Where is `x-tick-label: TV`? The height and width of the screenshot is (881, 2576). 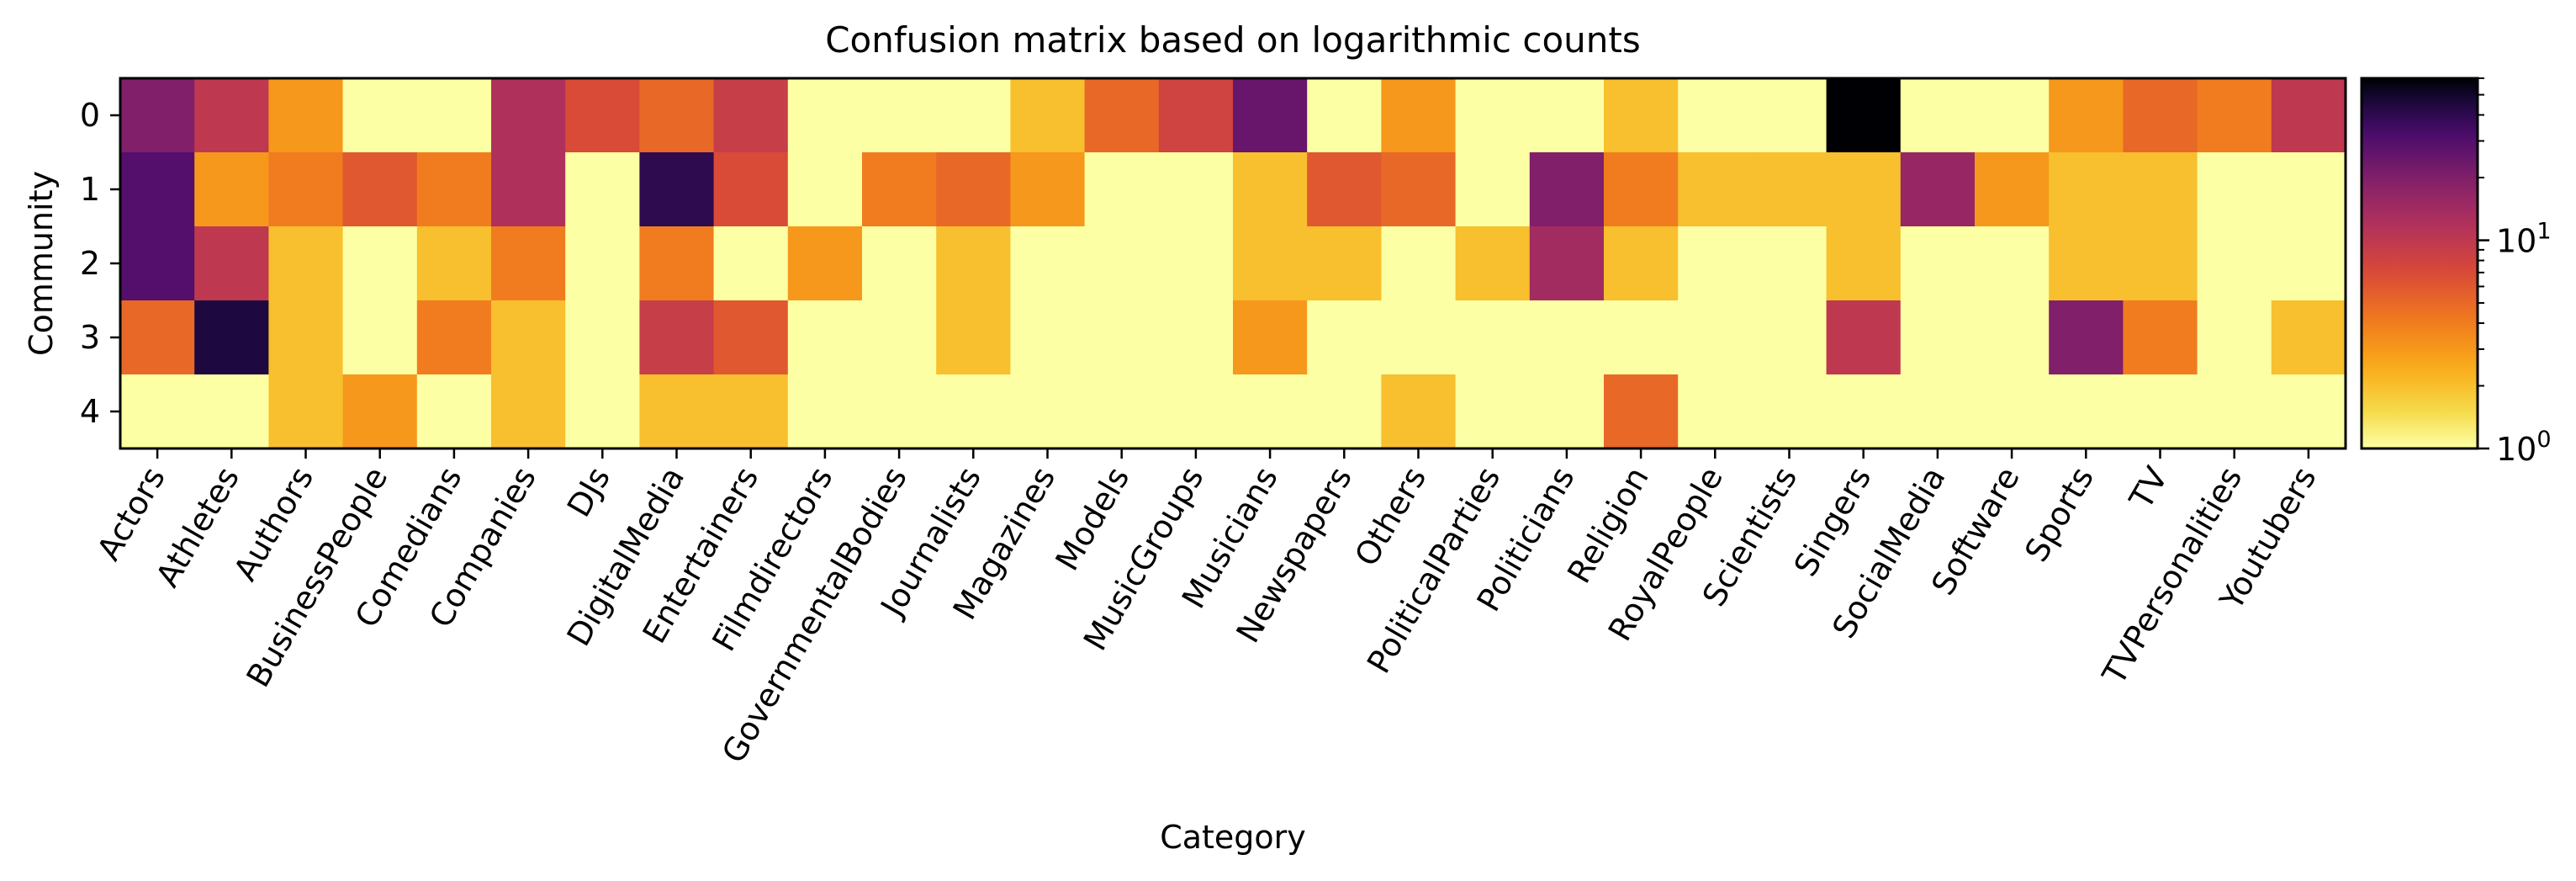
x-tick-label: TV is located at coordinates (2148, 488).